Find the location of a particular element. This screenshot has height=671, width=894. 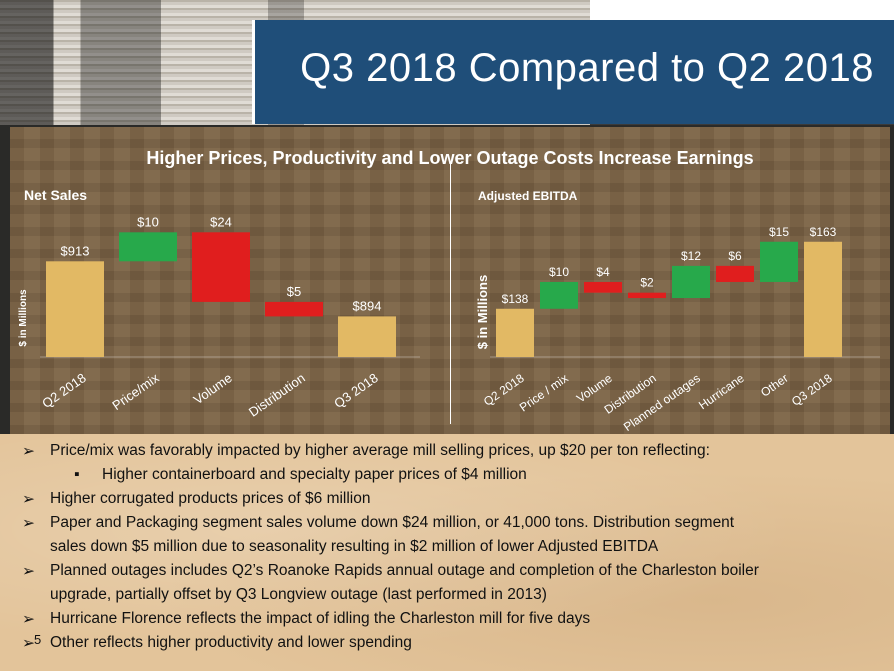

page-number: 5 is located at coordinates (38, 639).